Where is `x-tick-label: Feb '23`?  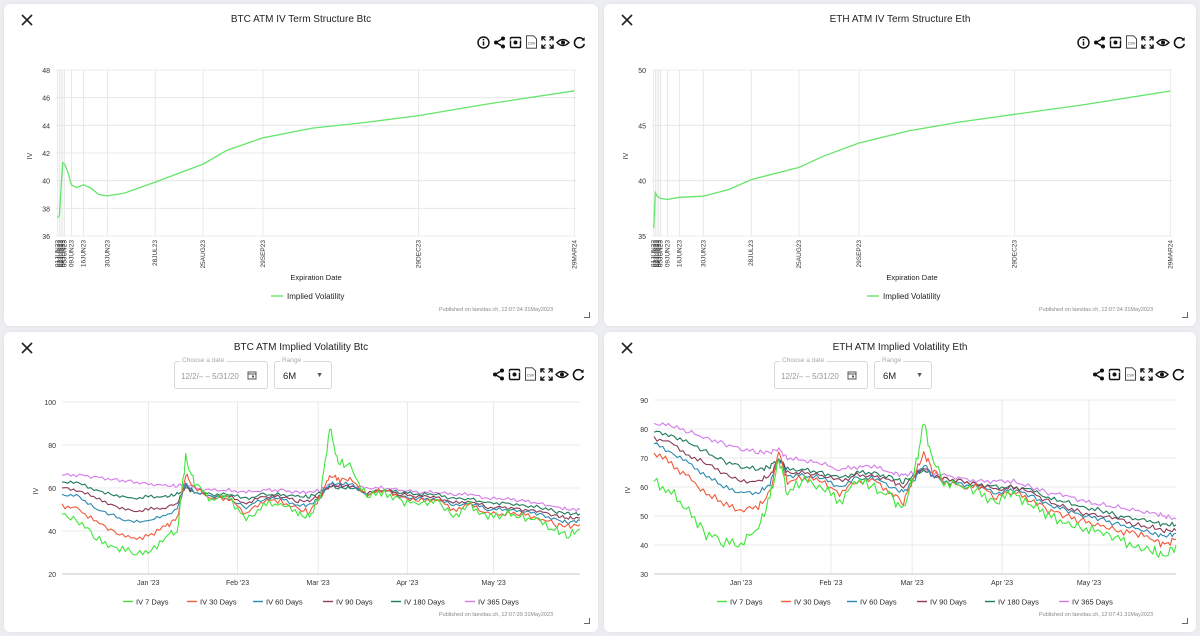
x-tick-label: Feb '23 is located at coordinates (830, 583).